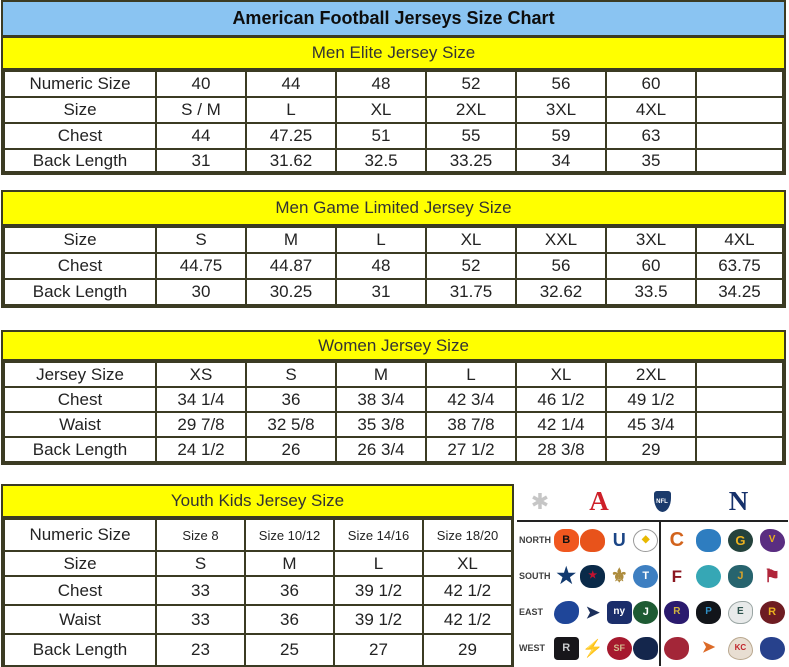 This screenshot has height=667, width=789. What do you see at coordinates (646, 612) in the screenshot?
I see `new-york-jets-logo: J` at bounding box center [646, 612].